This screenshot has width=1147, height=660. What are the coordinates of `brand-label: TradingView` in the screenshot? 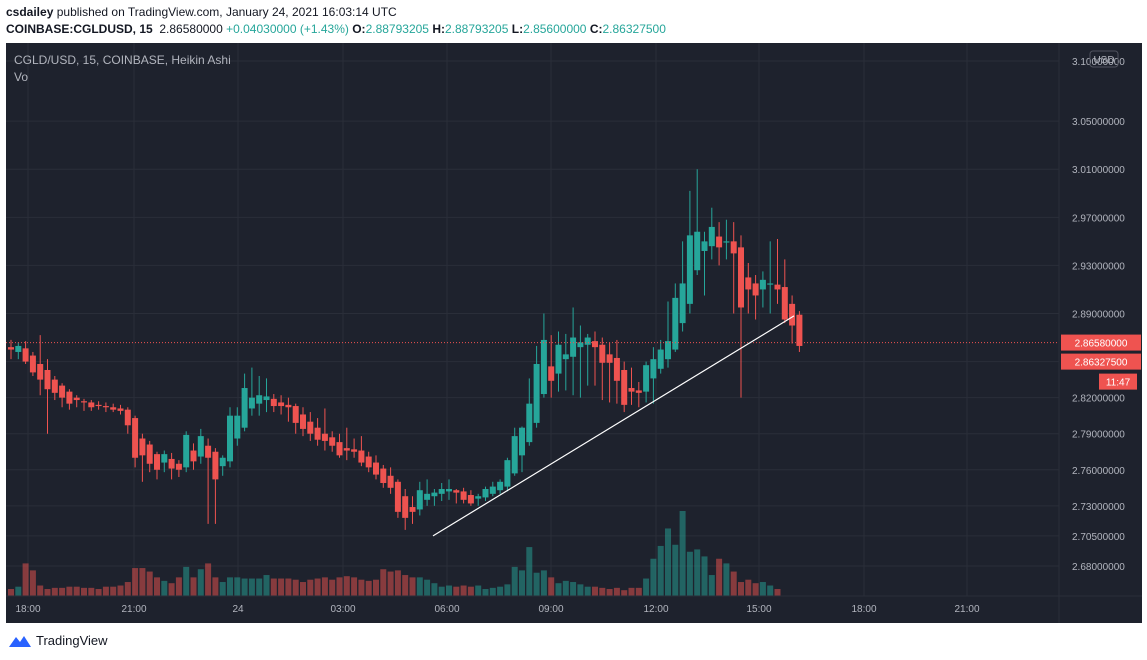 It's located at (72, 640).